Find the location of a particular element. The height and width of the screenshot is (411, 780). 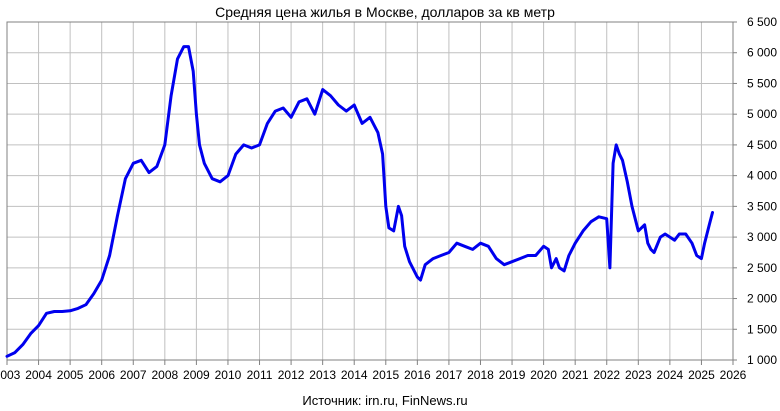

x-tick-label: 2018 is located at coordinates (480, 375).